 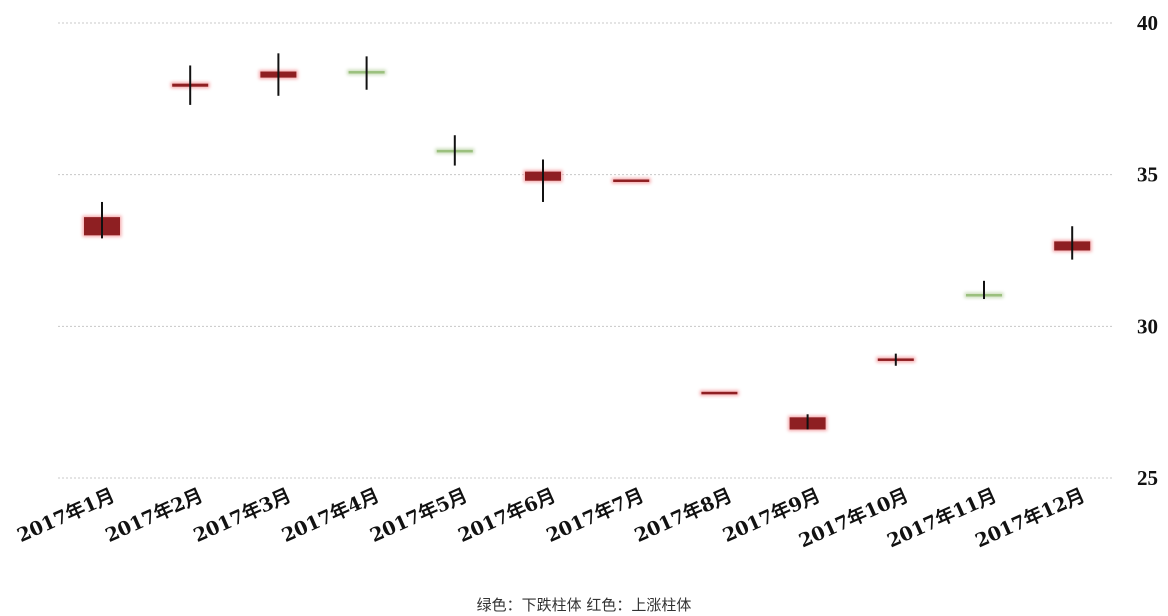 I want to click on y-tick-label: 30, so click(x=1147, y=326).